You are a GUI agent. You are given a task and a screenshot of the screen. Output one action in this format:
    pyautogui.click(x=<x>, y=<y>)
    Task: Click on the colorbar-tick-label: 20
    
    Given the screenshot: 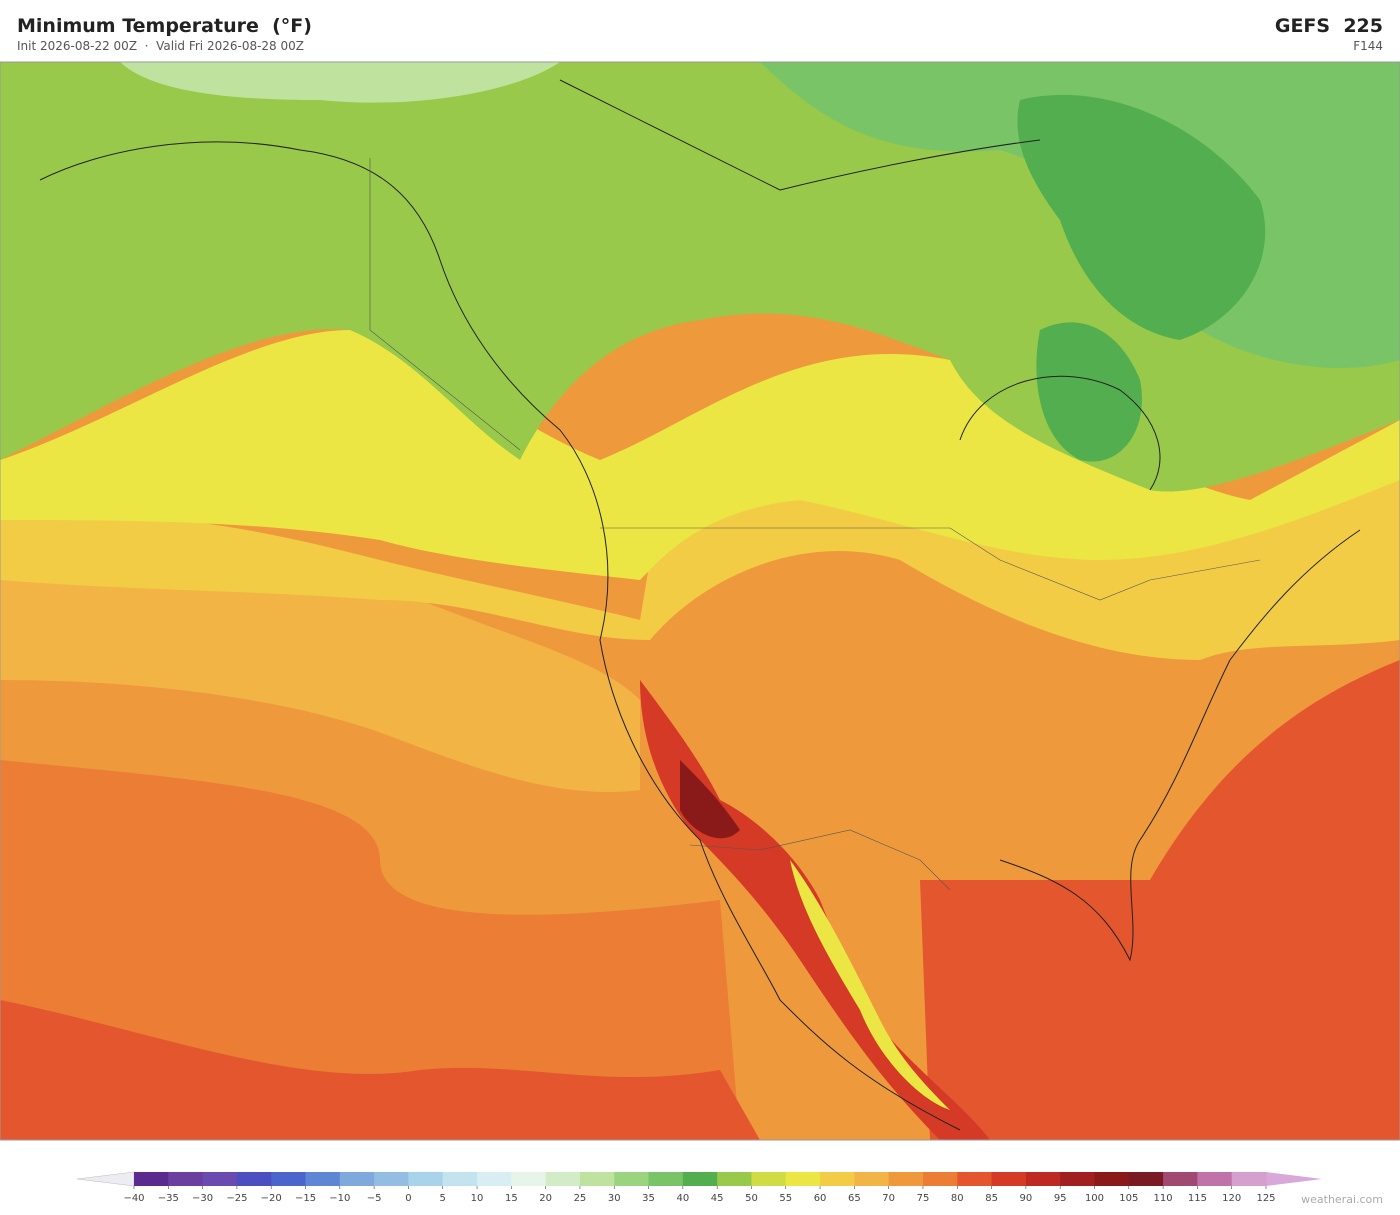 What is the action you would take?
    pyautogui.click(x=545, y=1198)
    